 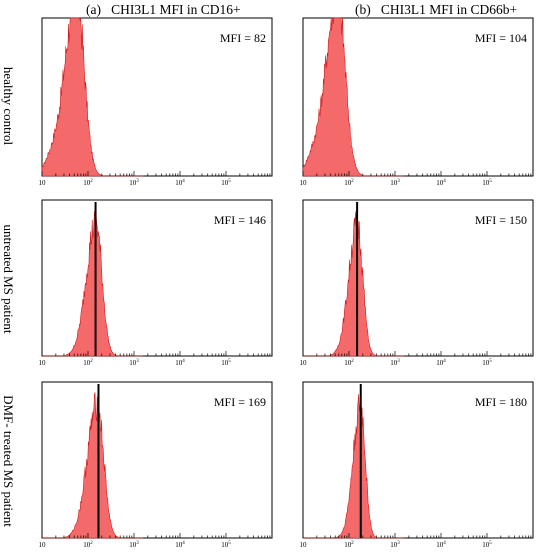 What do you see at coordinates (501, 402) in the screenshot?
I see `mfi-label: MFI = 180` at bounding box center [501, 402].